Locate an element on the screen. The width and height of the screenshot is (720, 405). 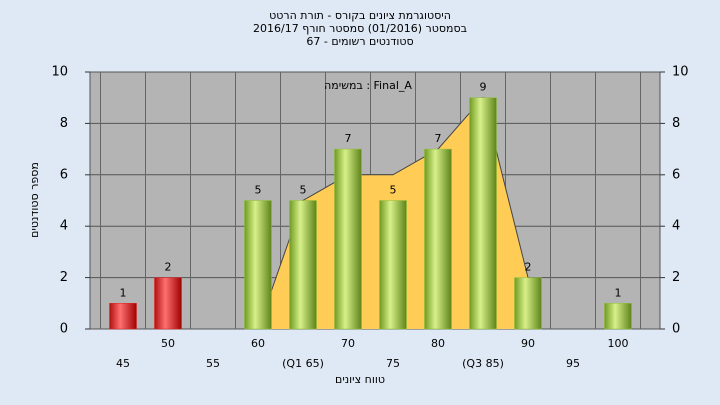
x-tick-label: (Q1 65) is located at coordinates (303, 363).